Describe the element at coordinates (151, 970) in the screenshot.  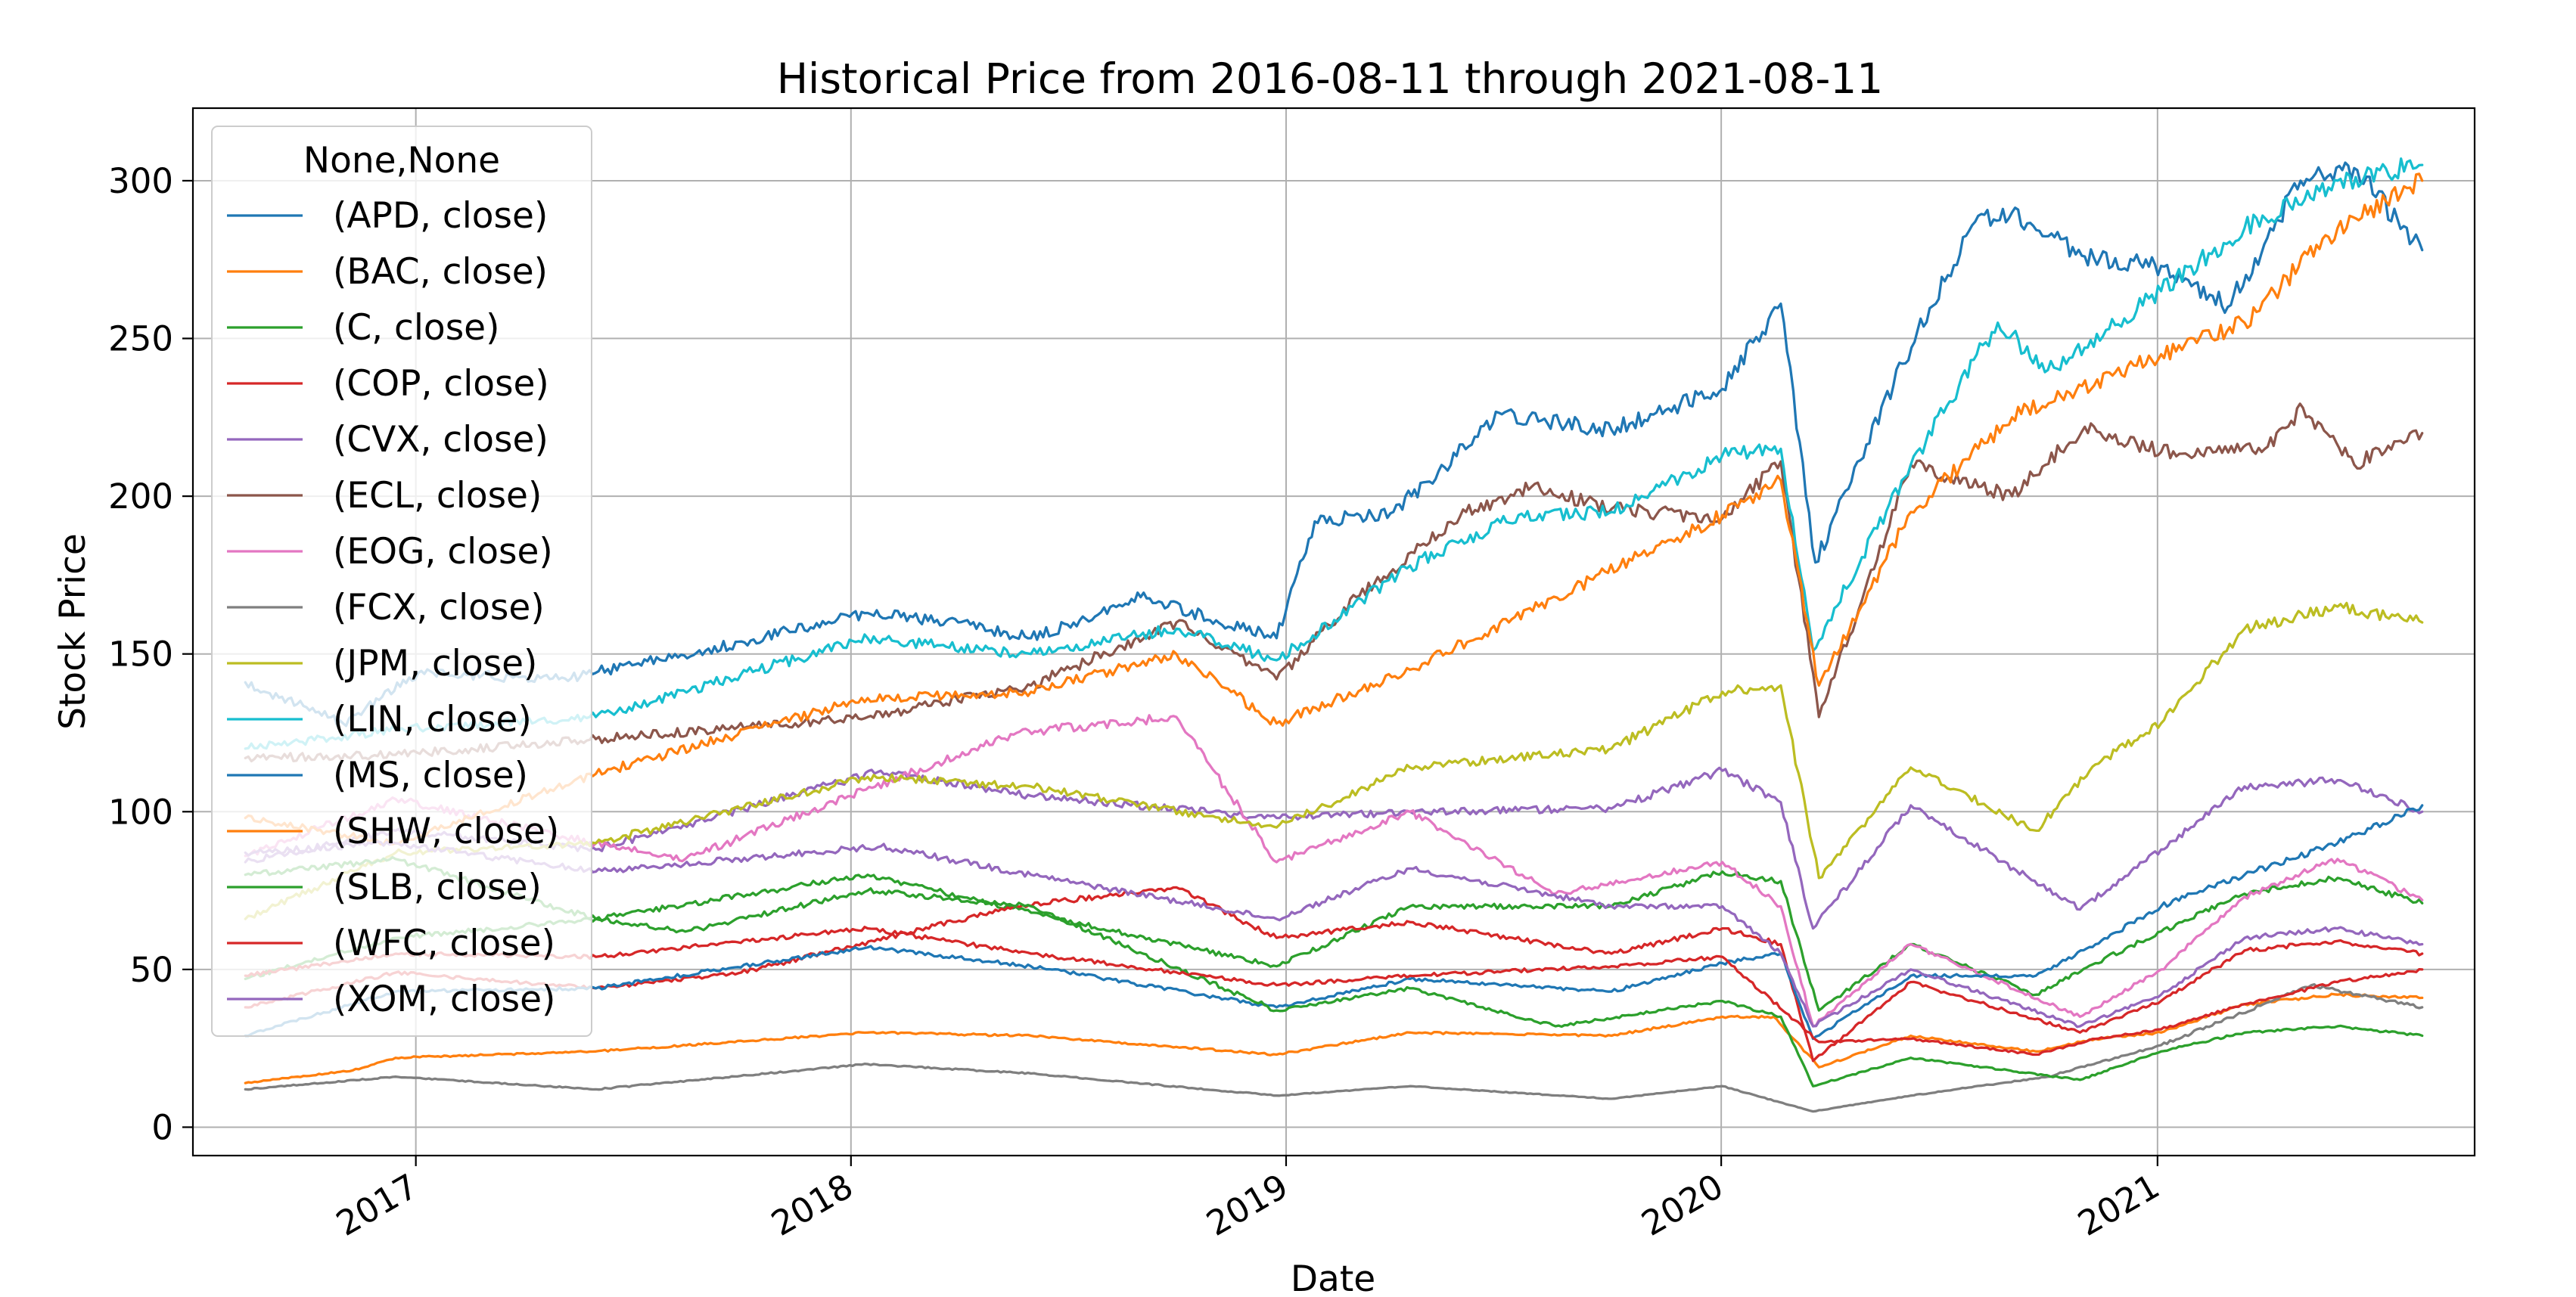
I see `y-tick-label: 50` at that location.